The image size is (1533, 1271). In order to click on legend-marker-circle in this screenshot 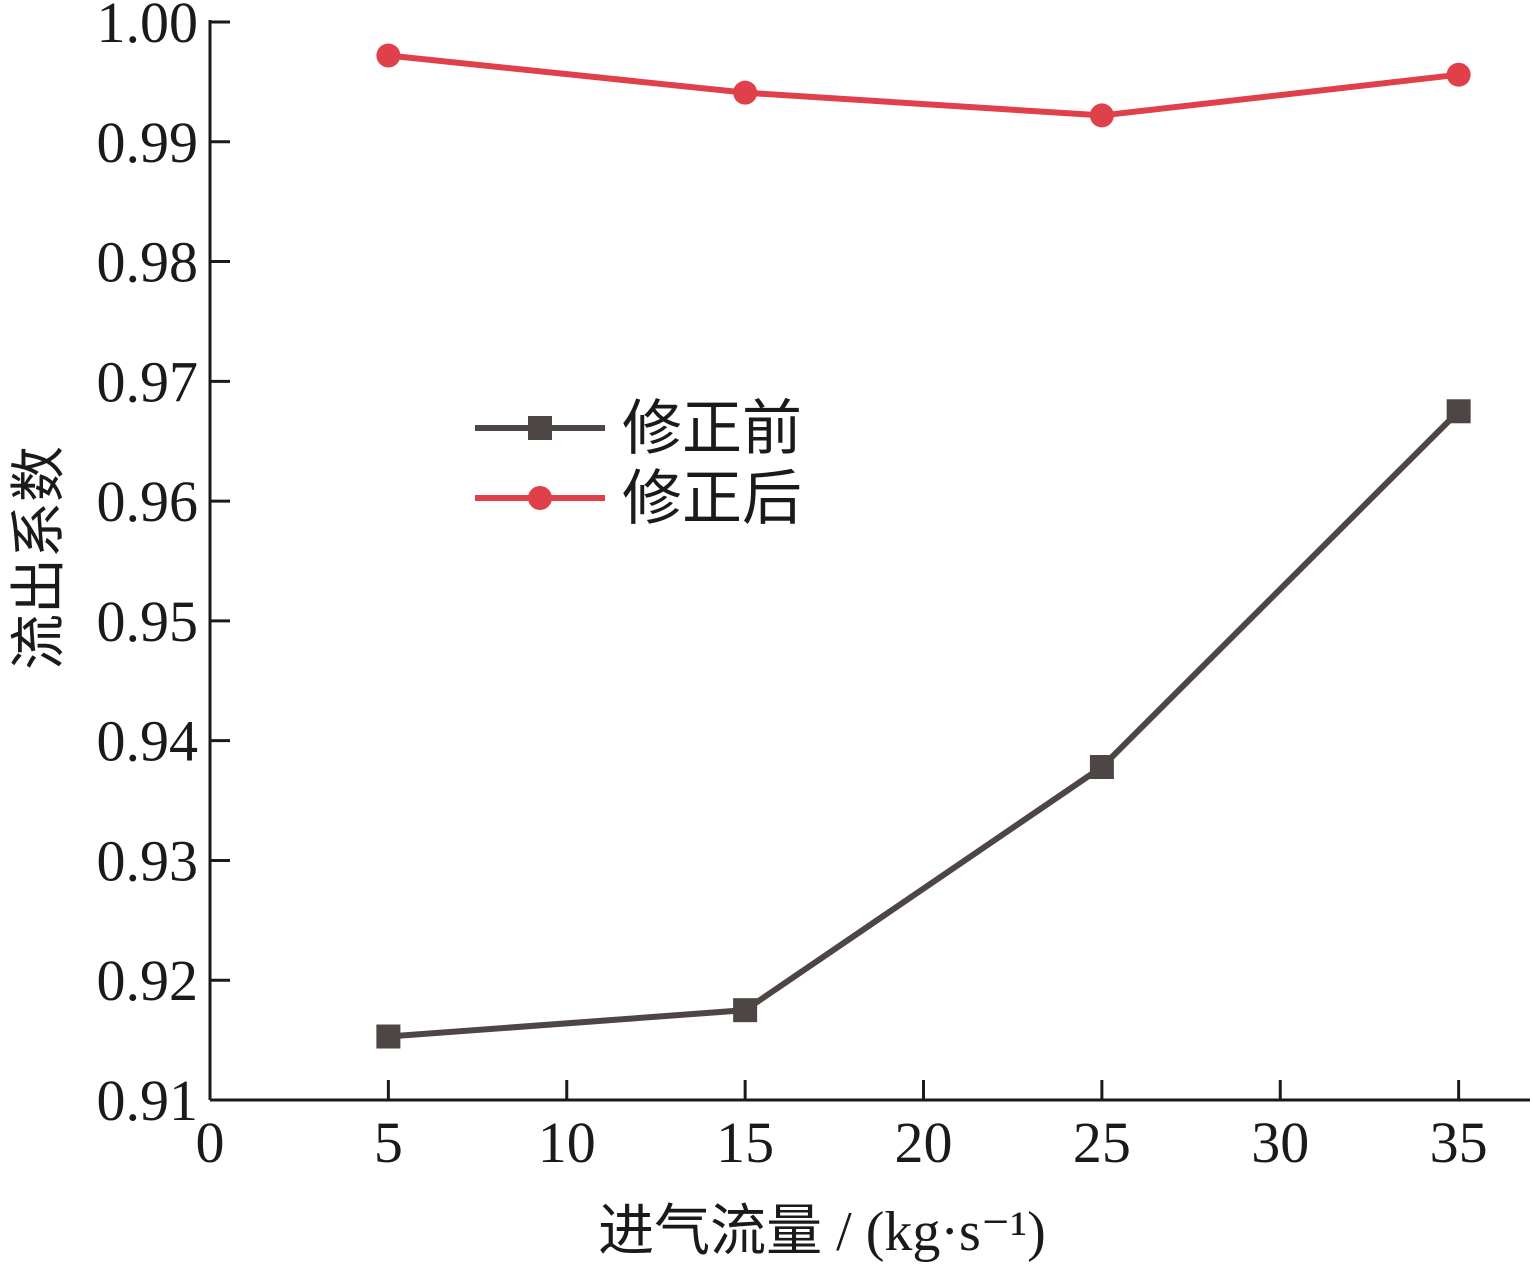, I will do `click(540, 498)`.